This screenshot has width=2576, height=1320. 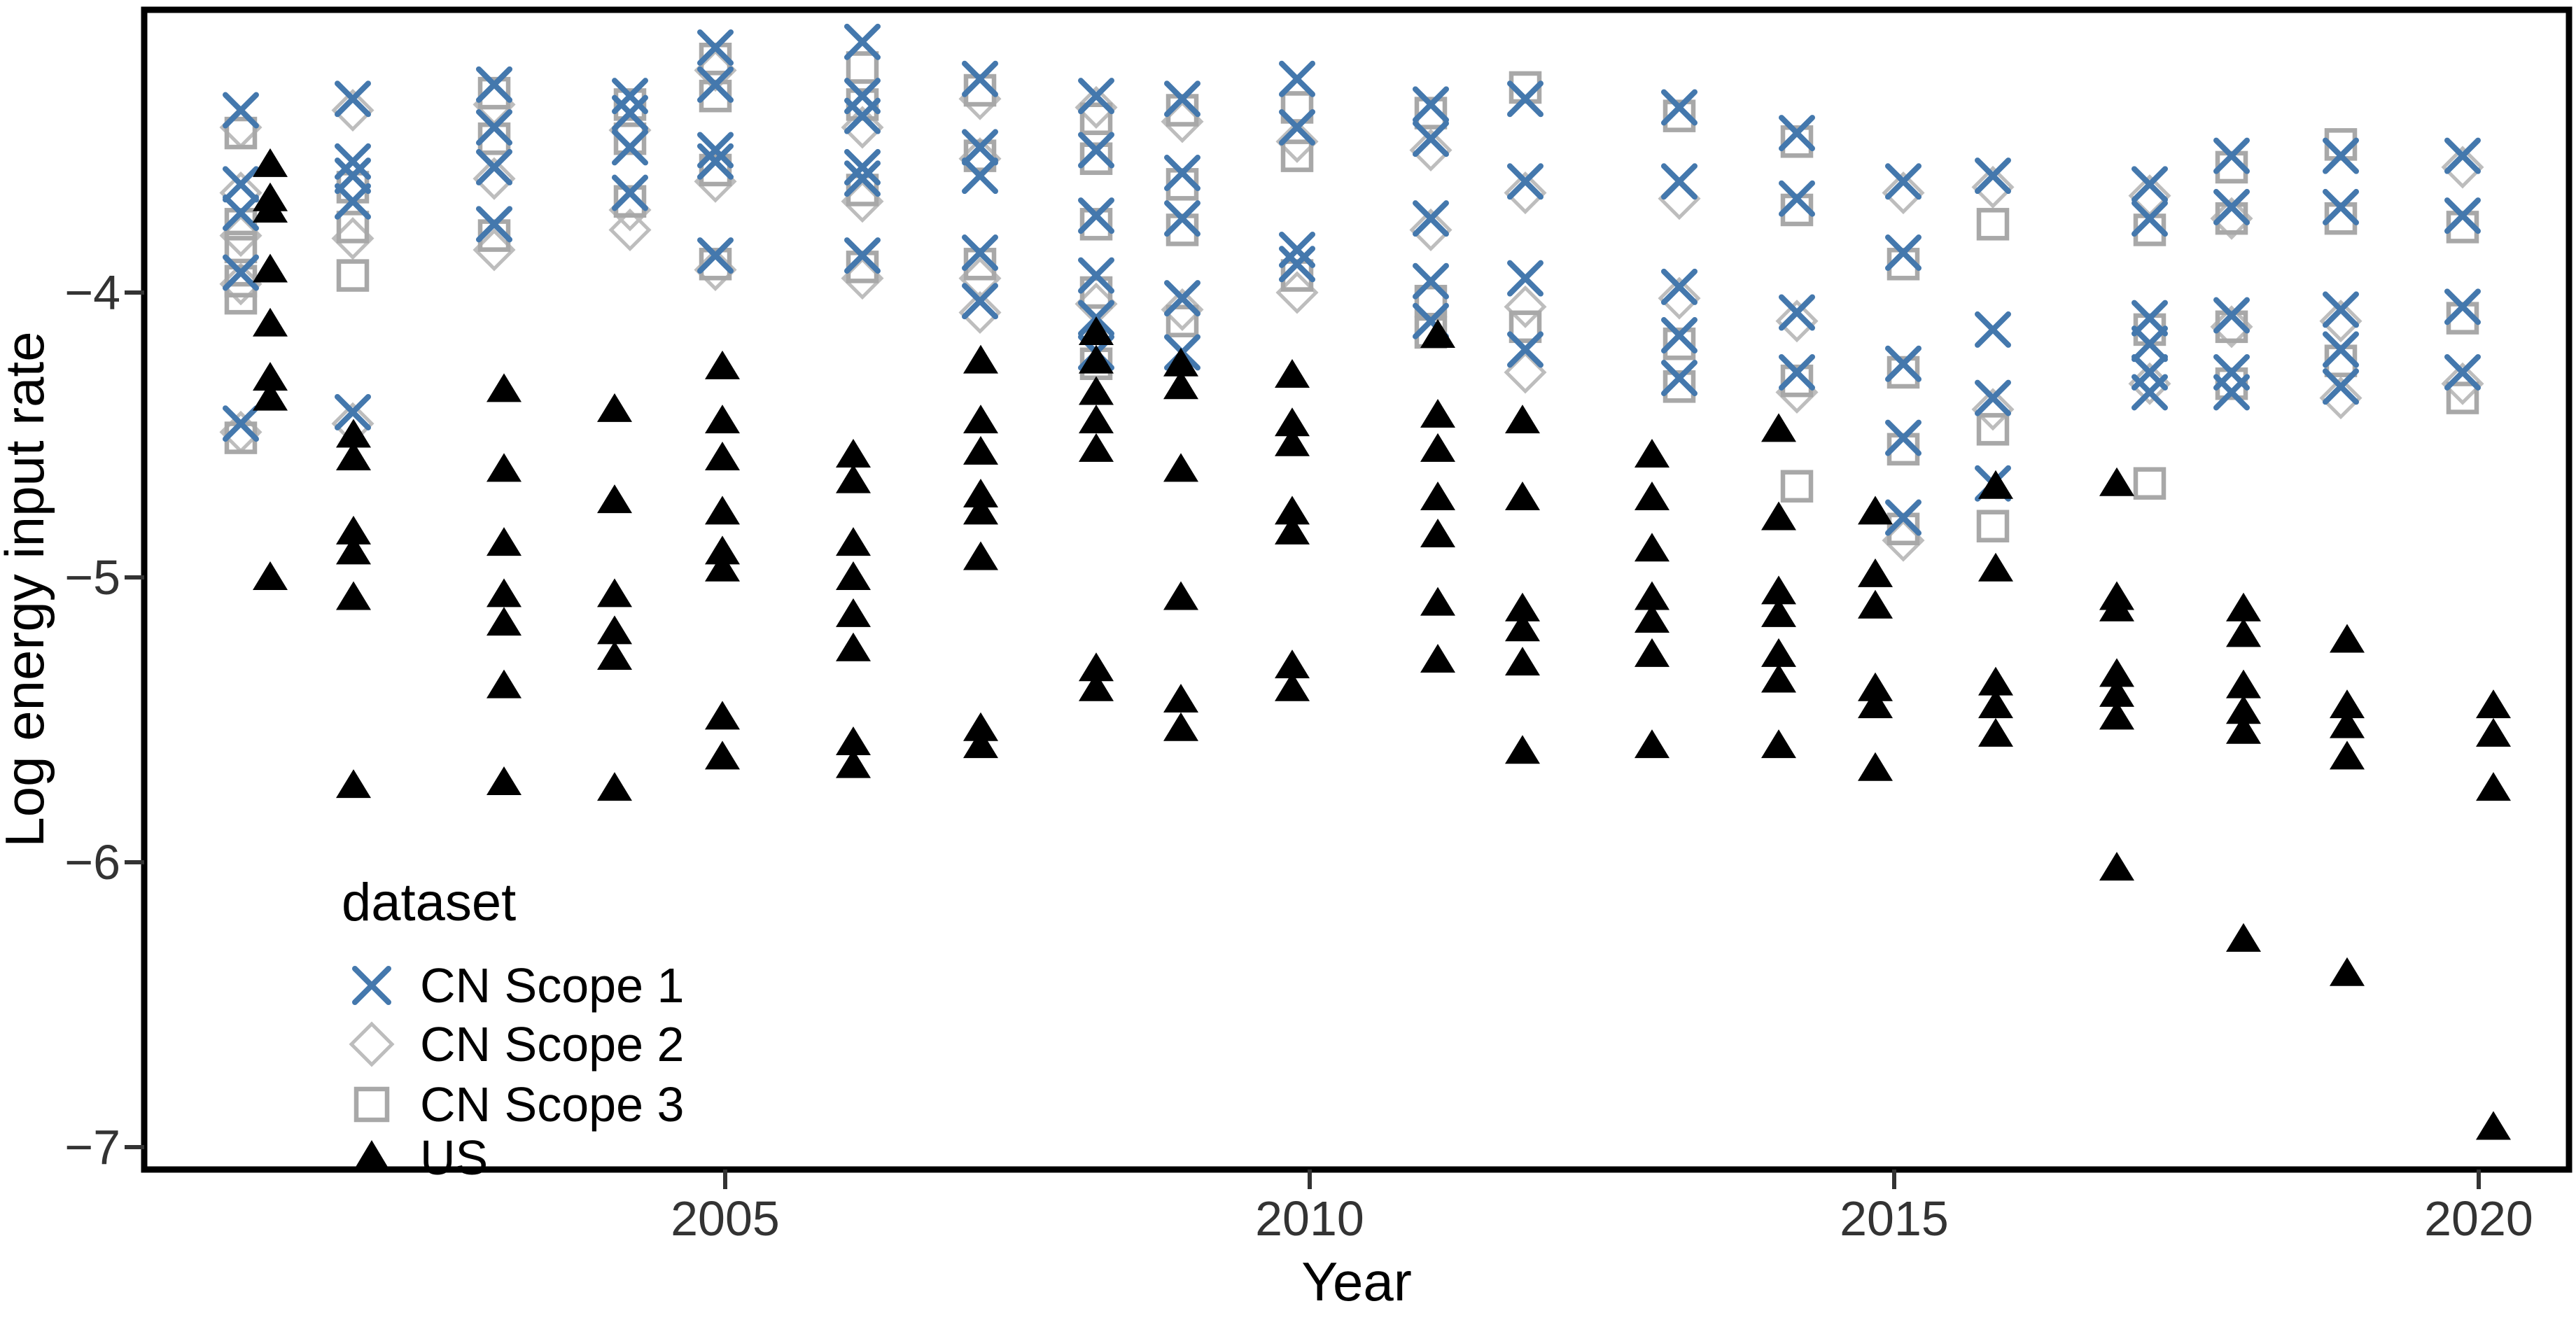 What do you see at coordinates (518, 985) in the screenshot?
I see `legend-item: CN Scope 1` at bounding box center [518, 985].